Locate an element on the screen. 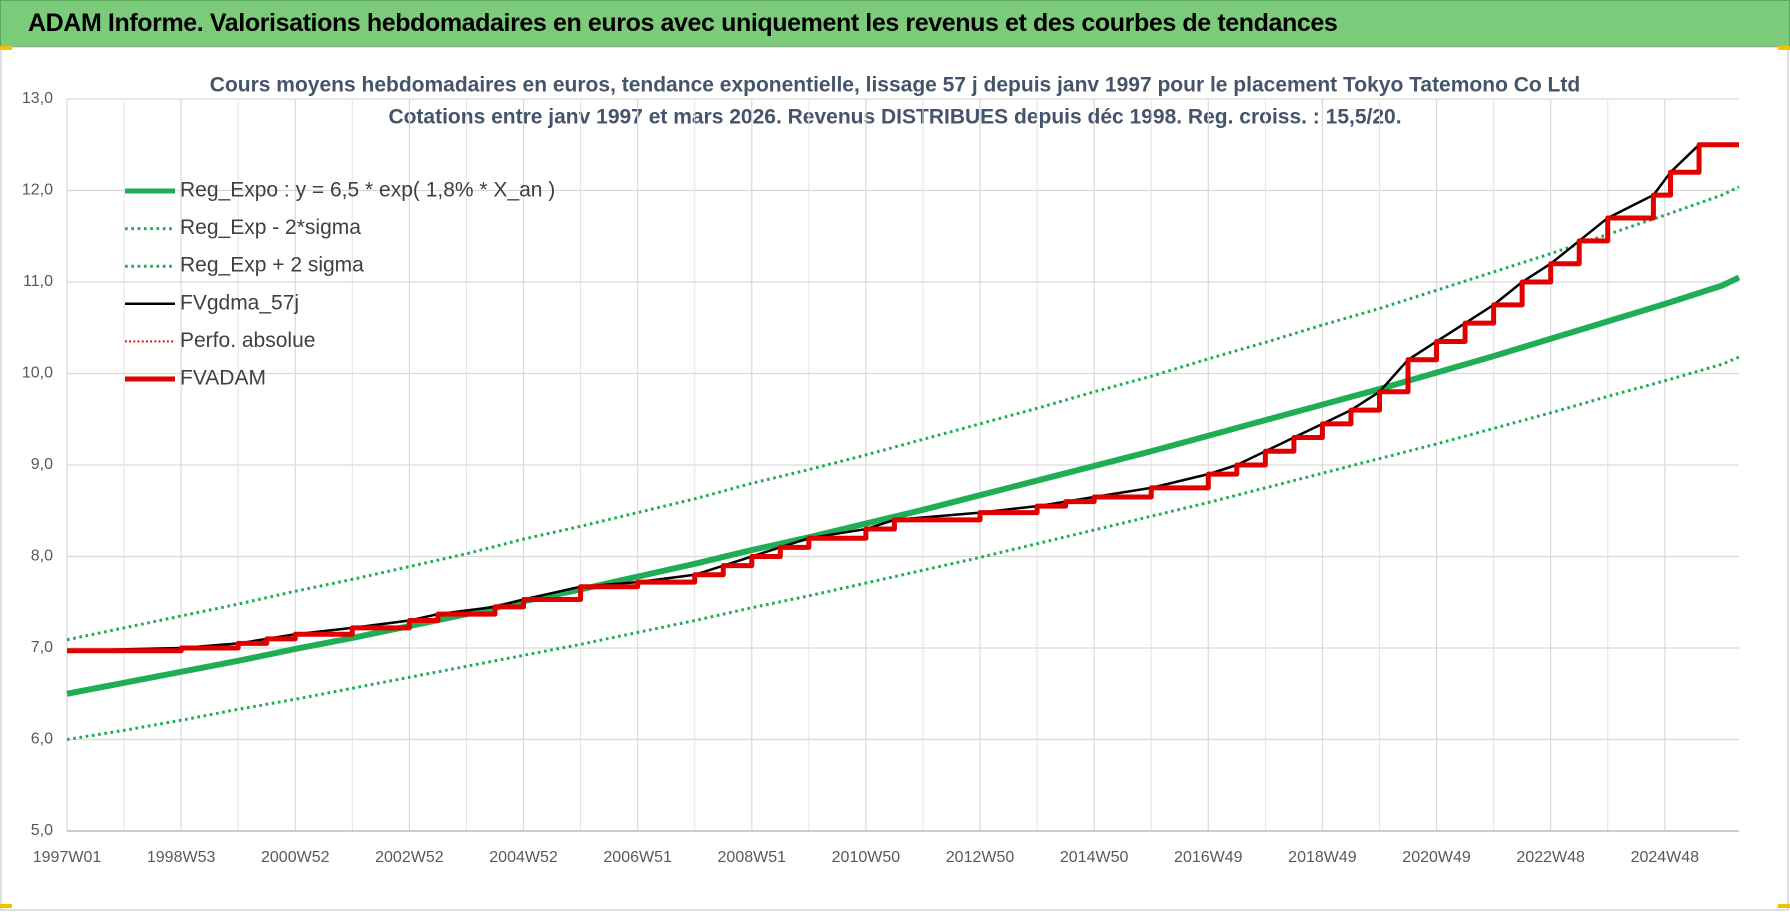 The image size is (1790, 912). legend-label: Perfo. absolue is located at coordinates (247, 340).